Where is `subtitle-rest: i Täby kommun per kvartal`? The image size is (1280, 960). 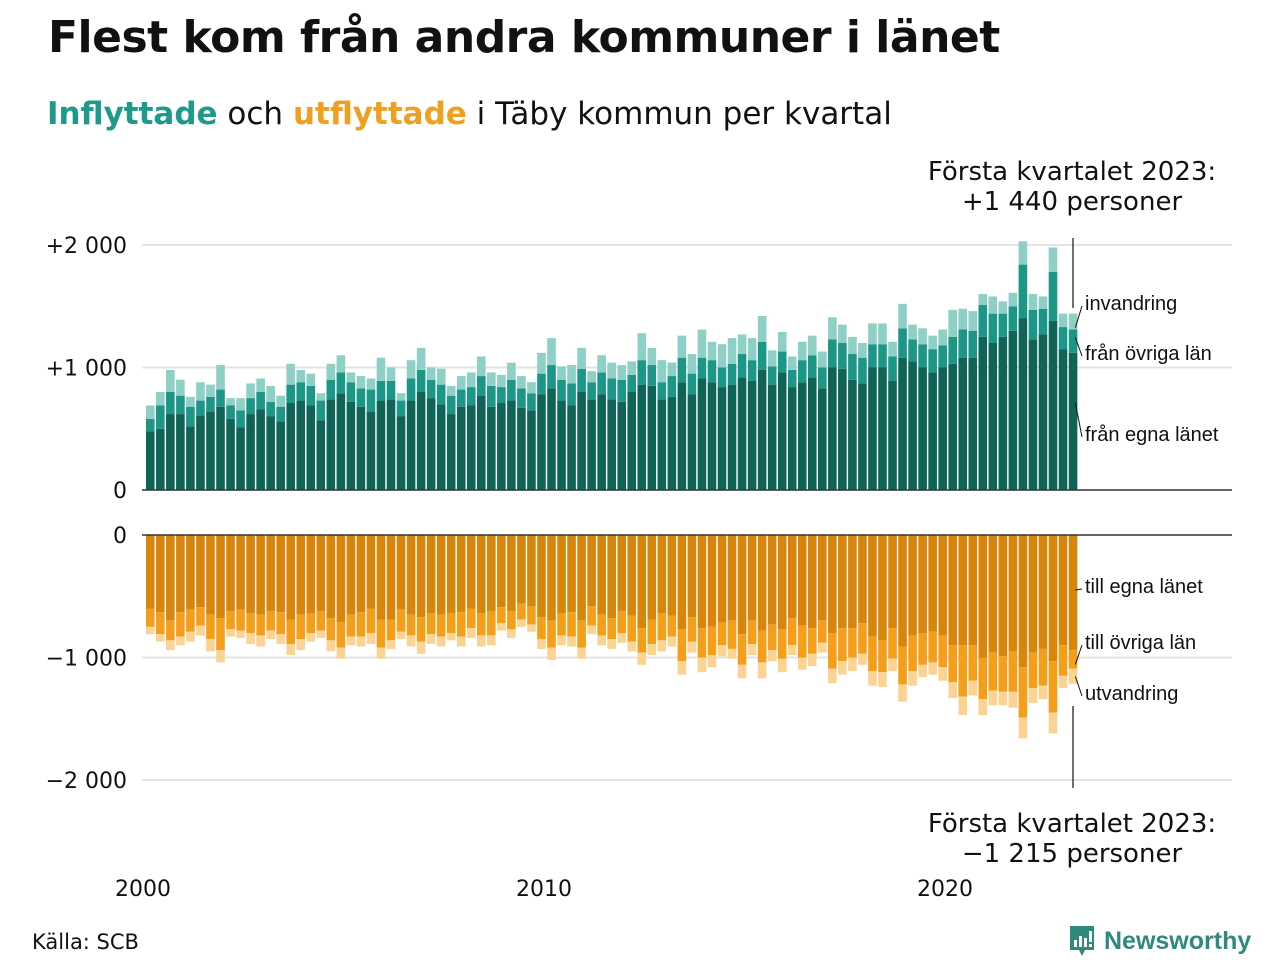 subtitle-rest: i Täby kommun per kvartal is located at coordinates (679, 114).